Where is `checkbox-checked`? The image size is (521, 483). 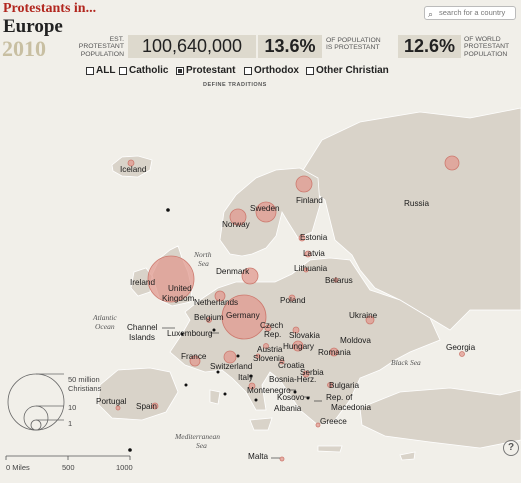 checkbox-checked is located at coordinates (180, 70).